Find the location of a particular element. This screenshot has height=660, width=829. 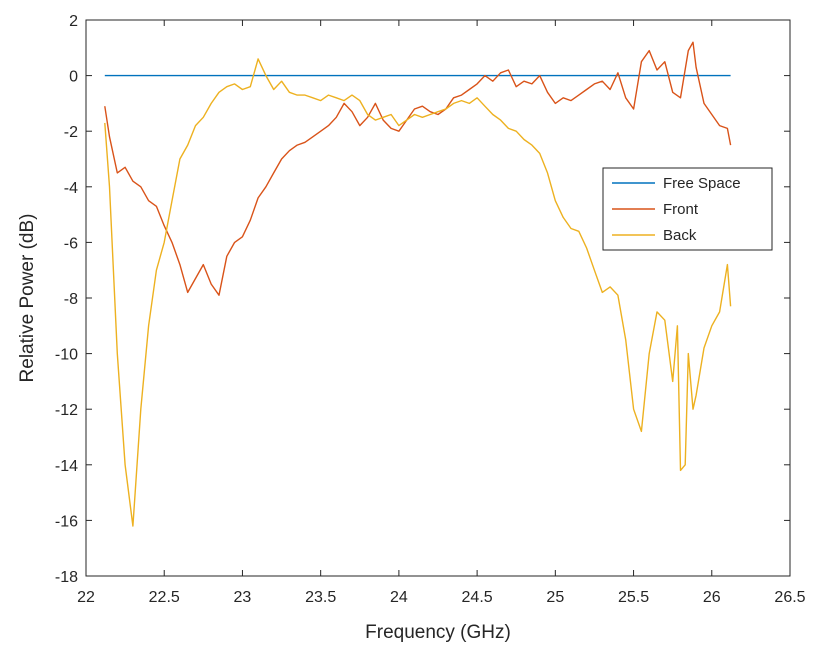

y-tick-label: -16 is located at coordinates (66, 521).